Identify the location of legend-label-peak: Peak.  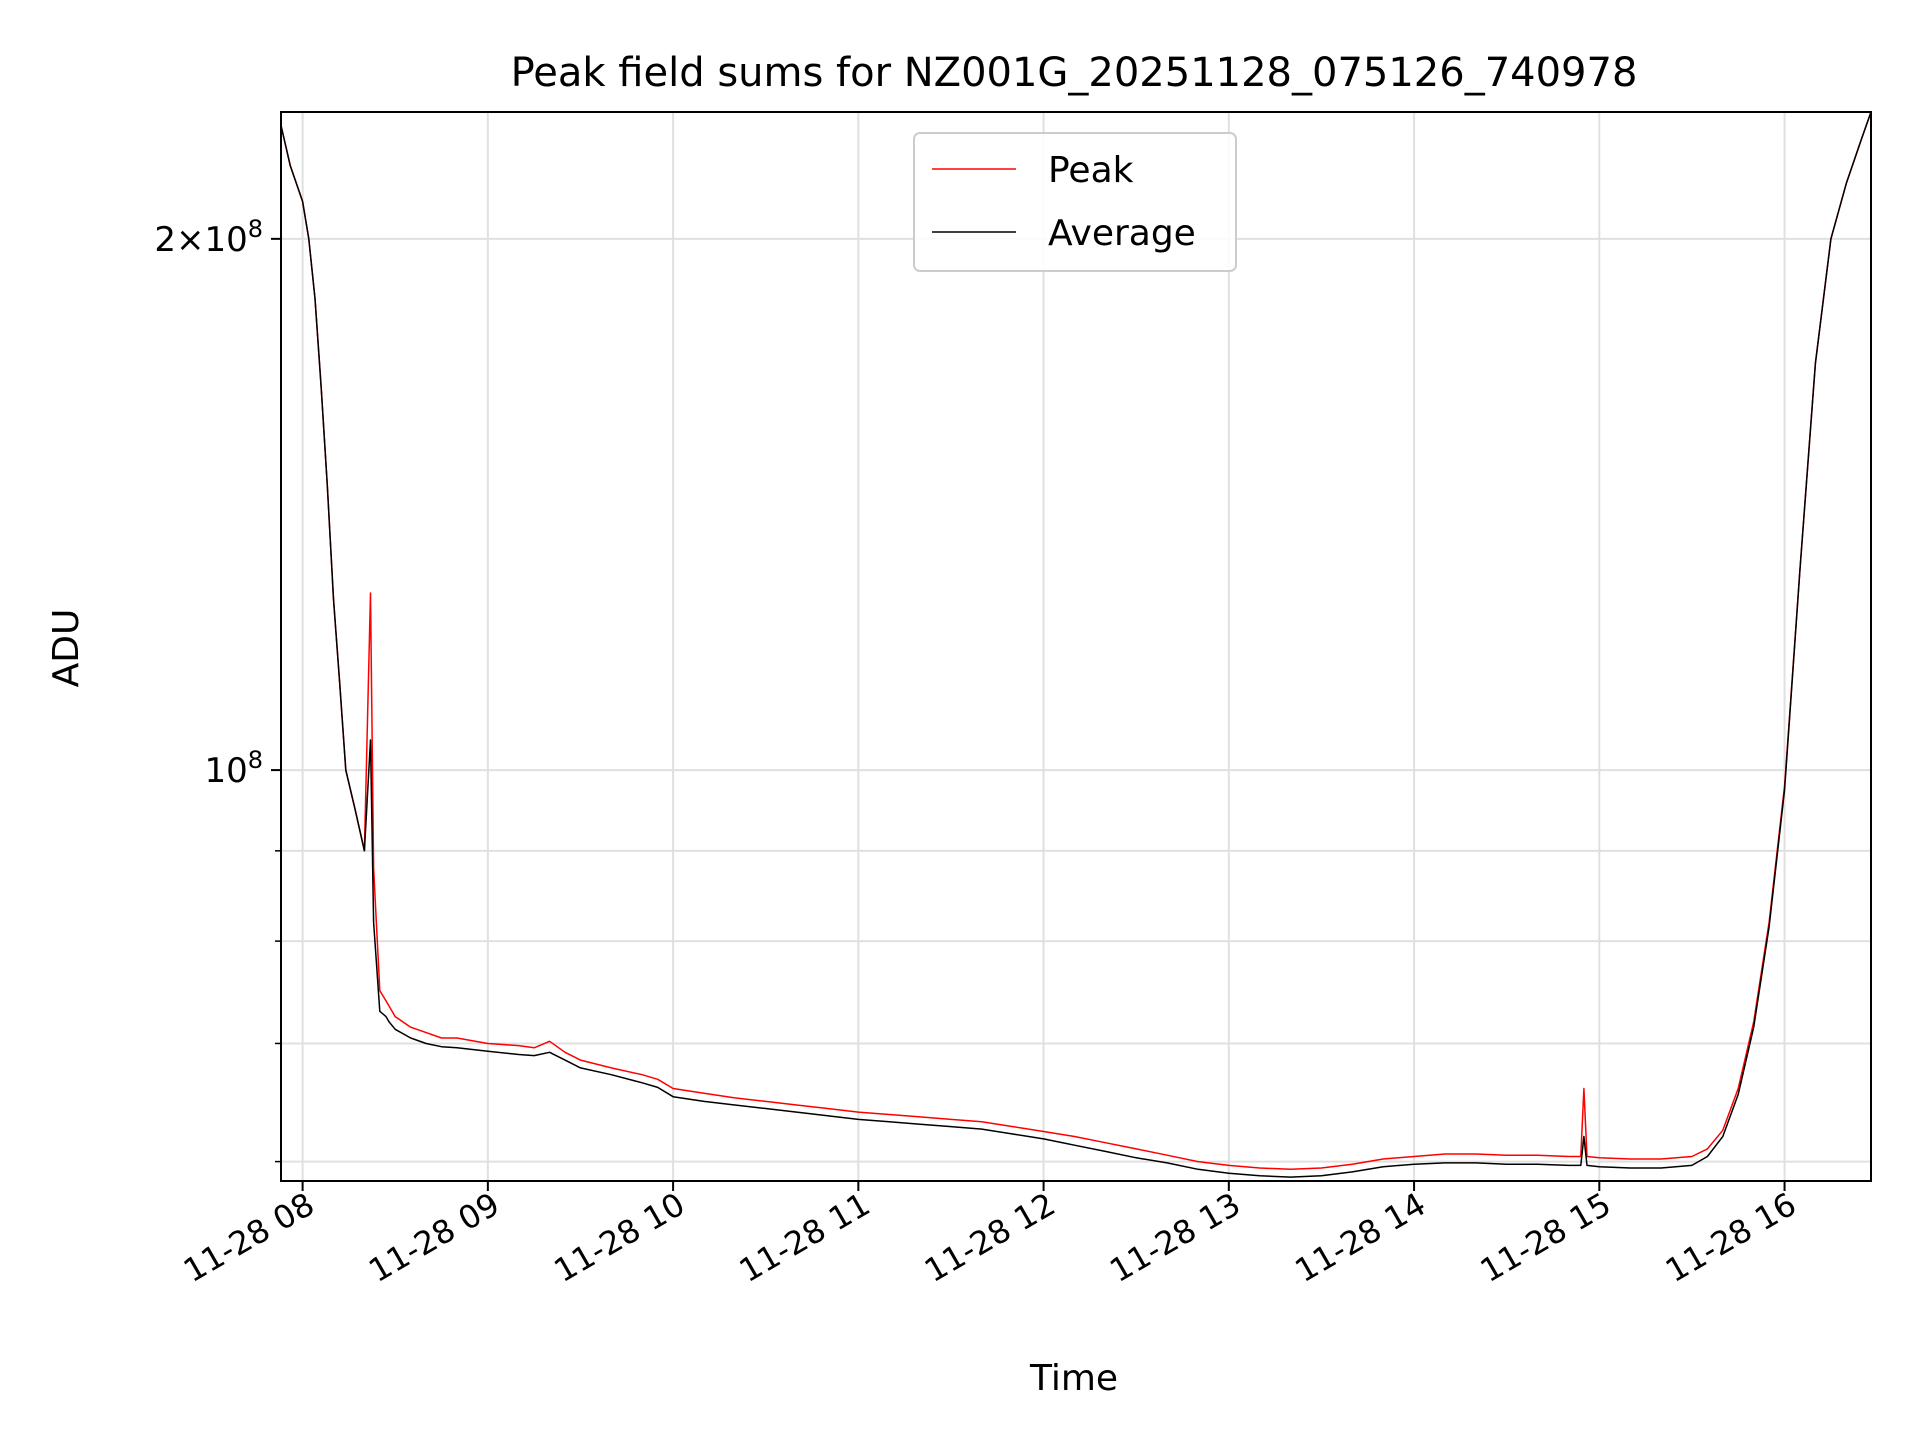
(1091, 170).